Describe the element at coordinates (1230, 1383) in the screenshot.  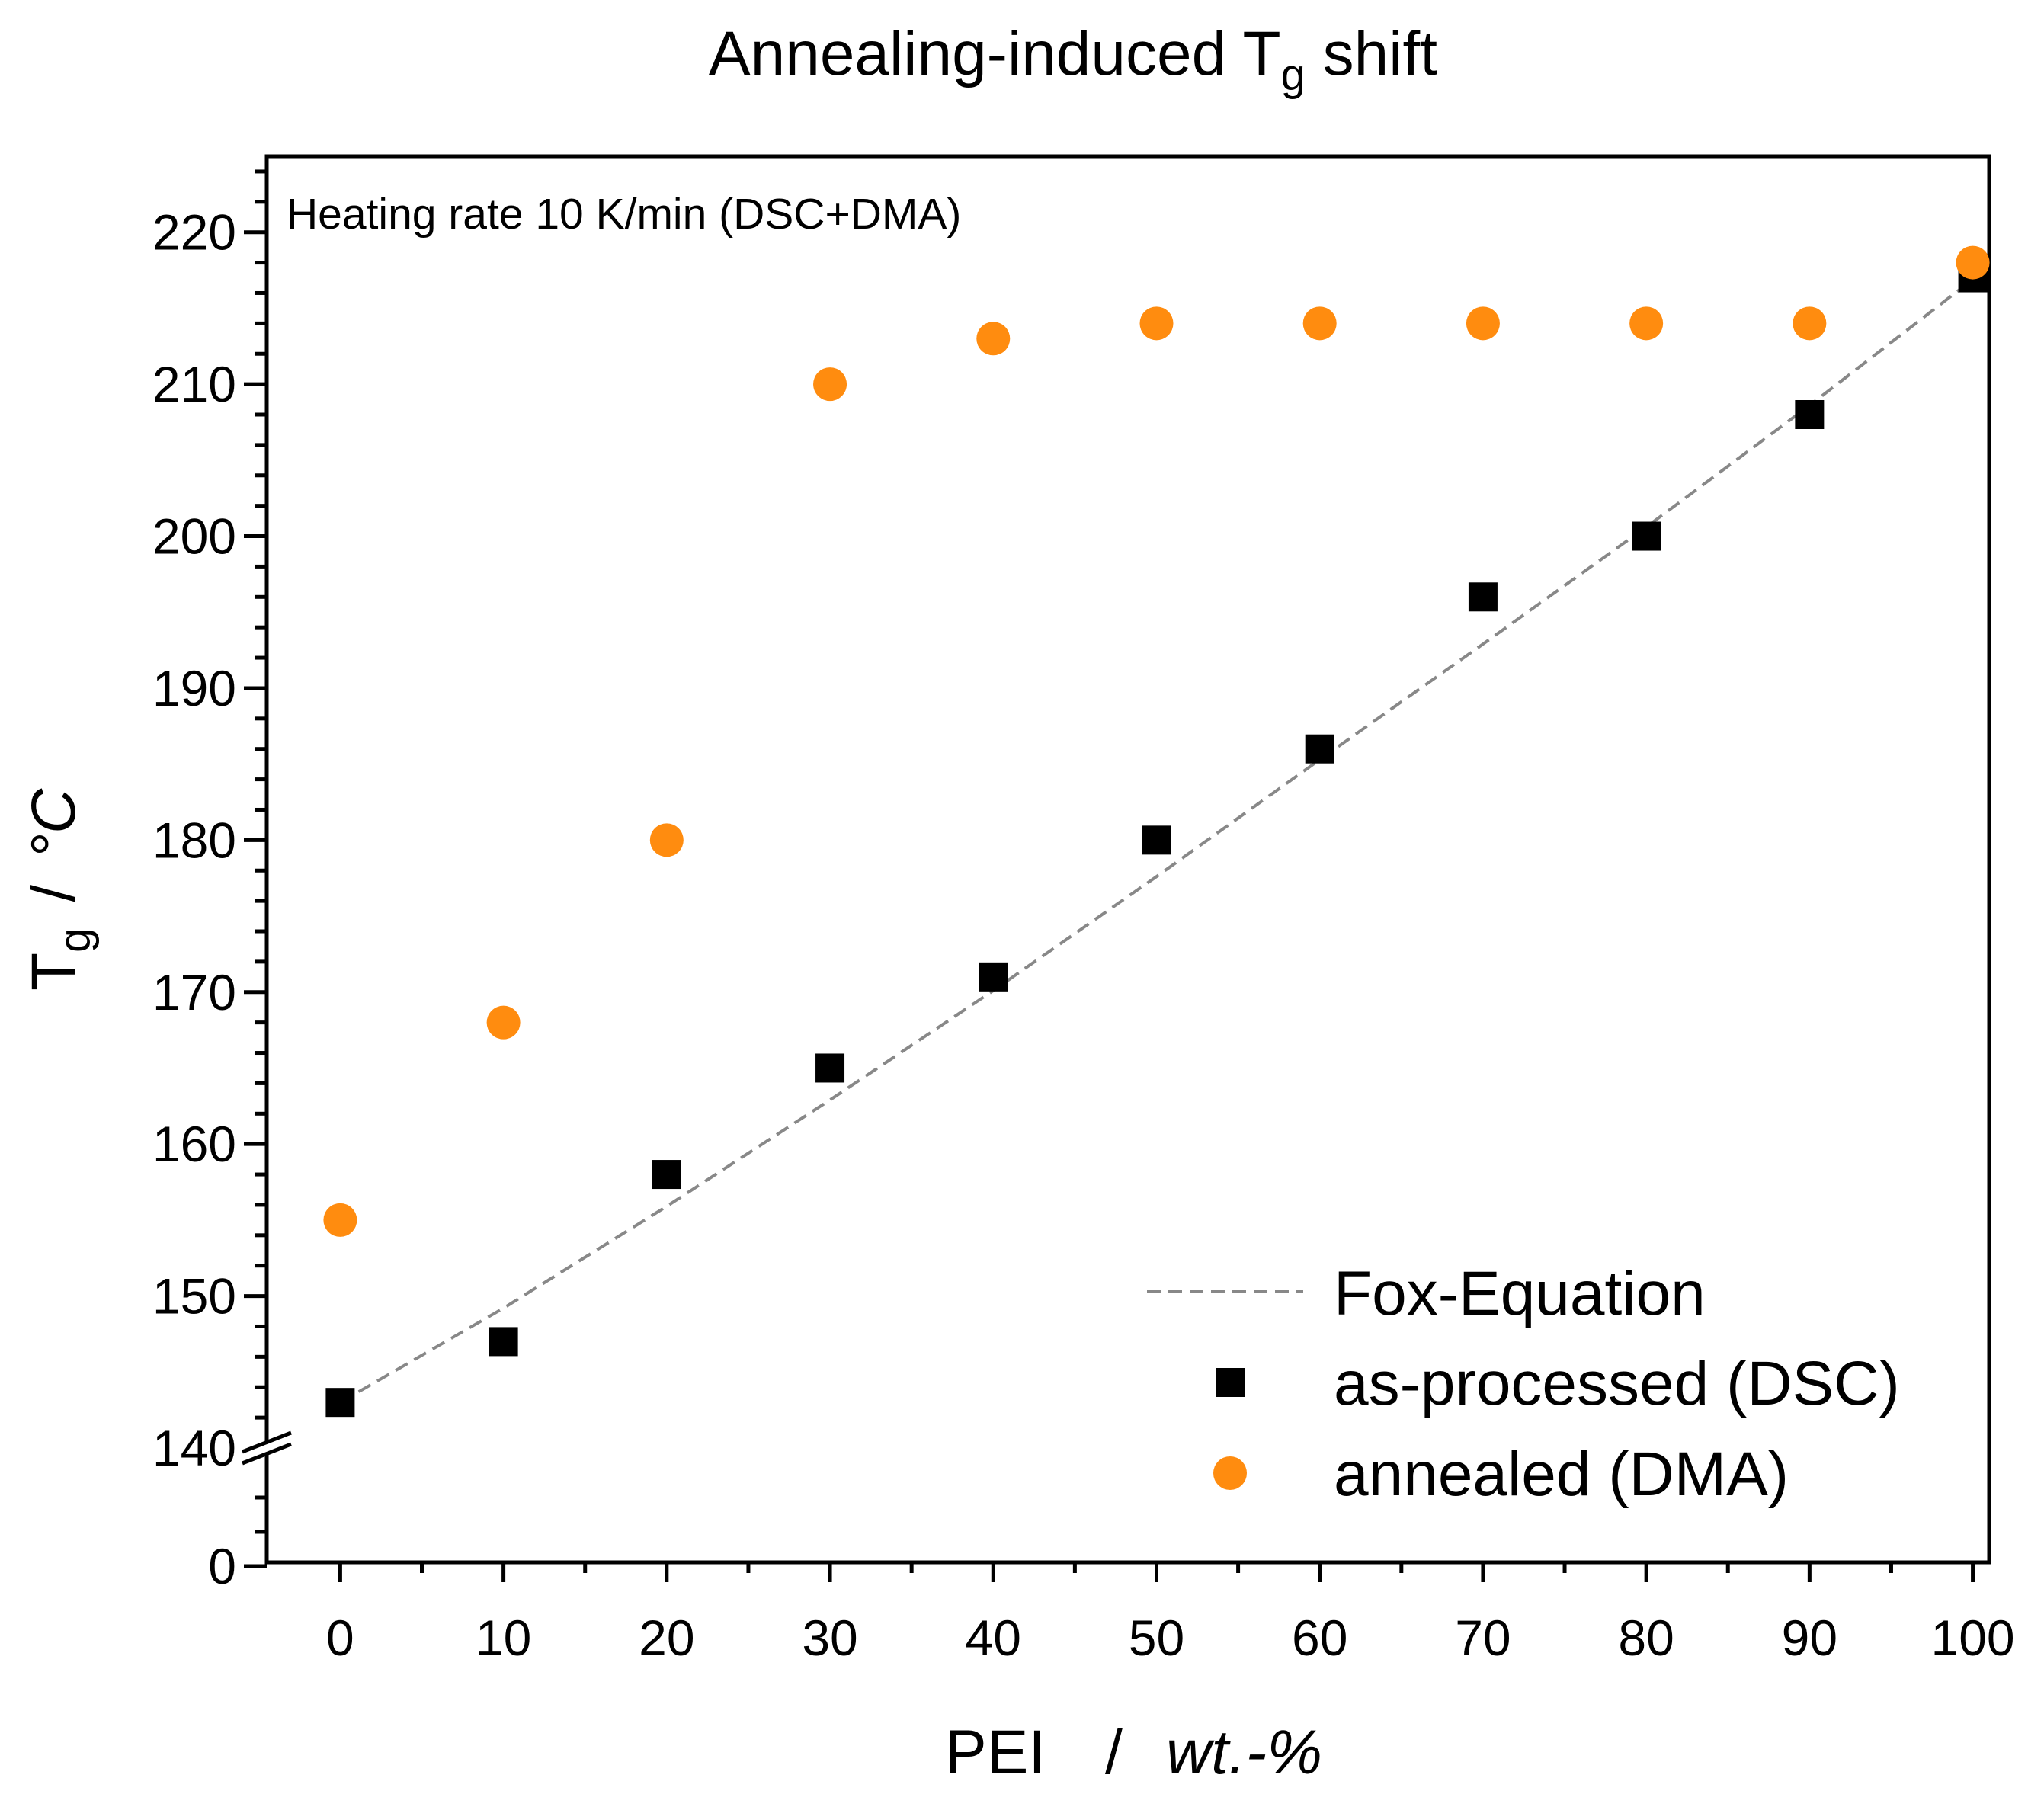
I see `legend-dsc-marker` at that location.